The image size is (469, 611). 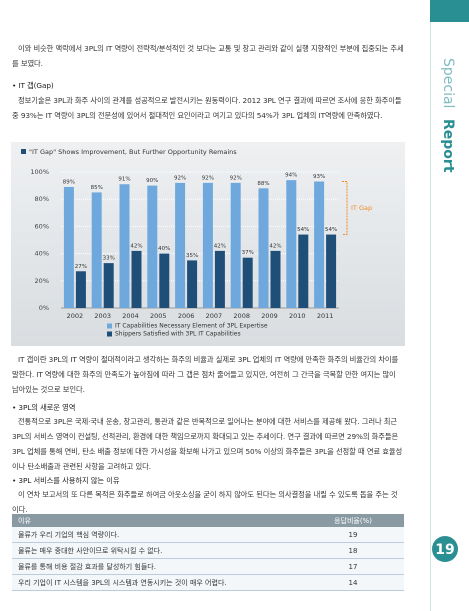 What do you see at coordinates (81, 267) in the screenshot?
I see `value-label: 27%` at bounding box center [81, 267].